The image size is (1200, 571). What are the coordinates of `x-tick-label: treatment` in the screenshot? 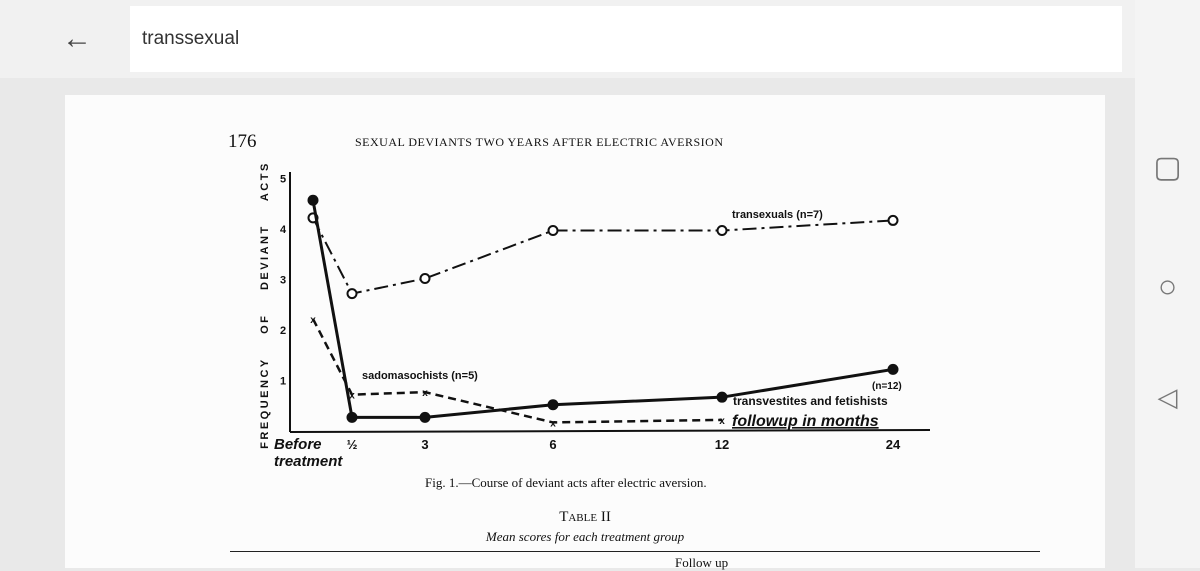 It's located at (308, 461).